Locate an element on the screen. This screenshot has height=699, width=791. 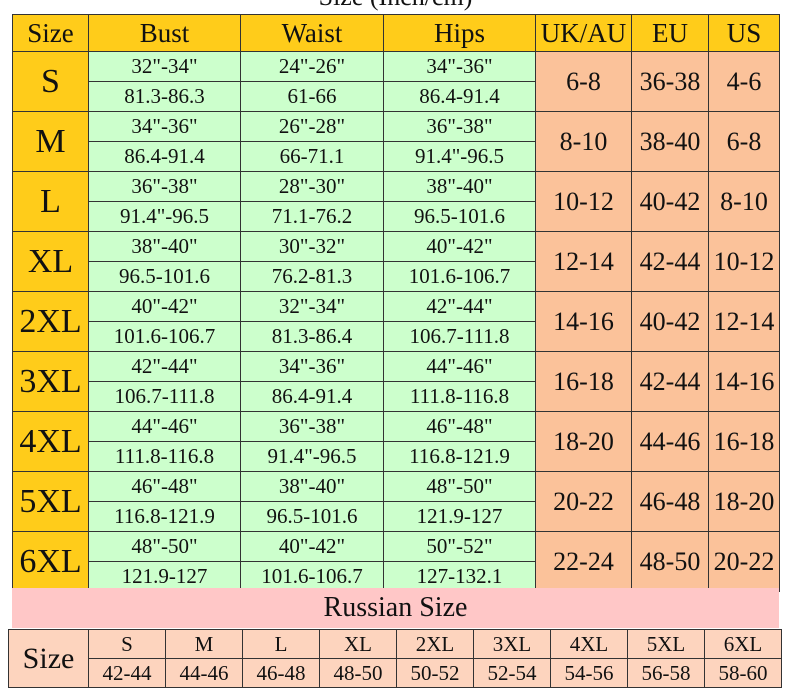
table-row: 116.8-121.9 96.5-101.6 121.9-127 is located at coordinates (396, 516).